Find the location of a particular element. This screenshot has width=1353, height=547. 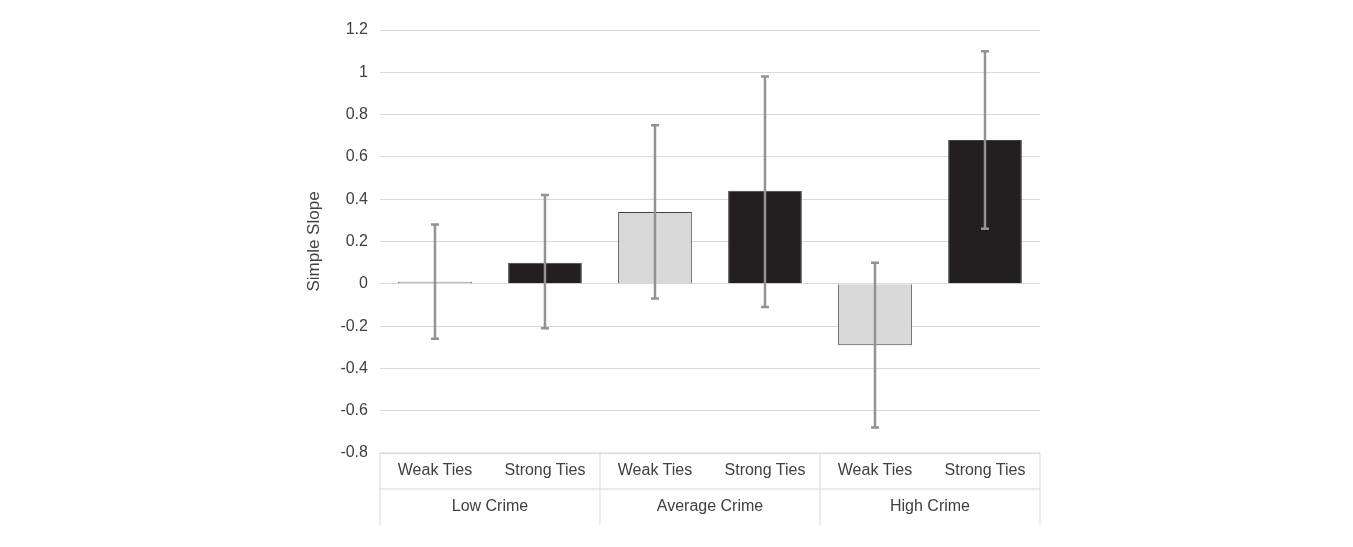

y-tick-label: 0.4 is located at coordinates (357, 198).